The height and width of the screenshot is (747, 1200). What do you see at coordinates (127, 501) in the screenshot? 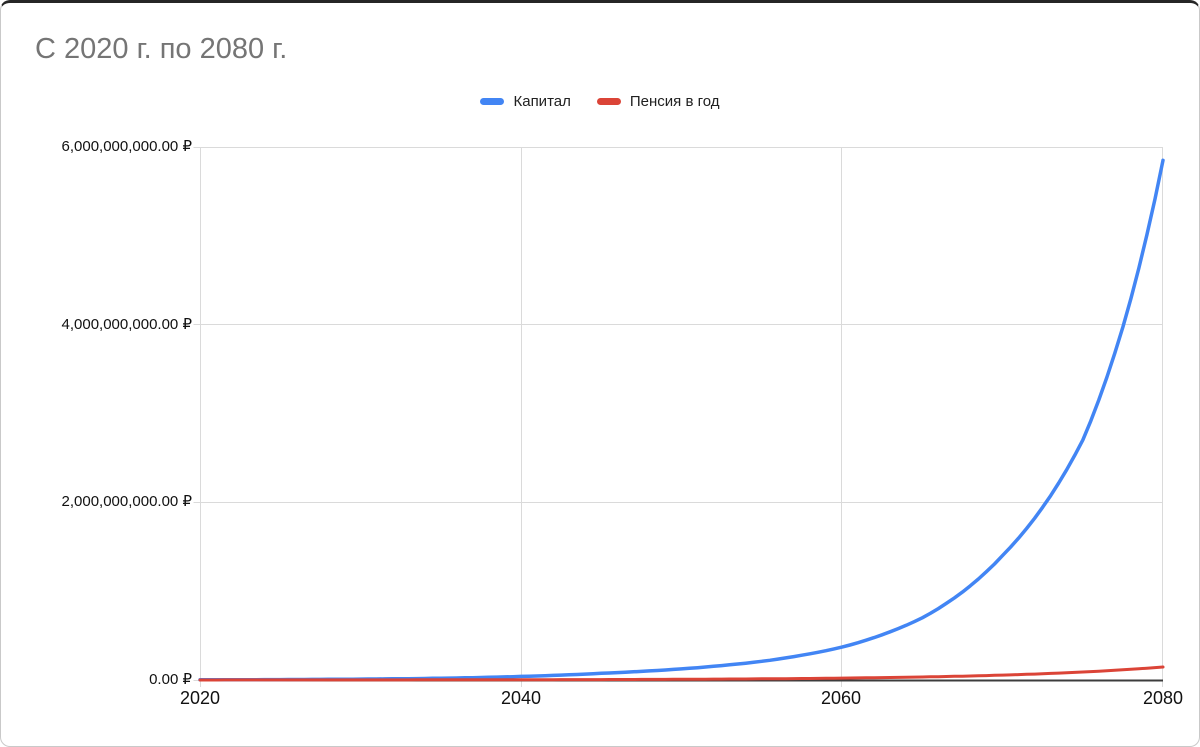
I see `y-axis-label: 2,000,000,000.00 ₽` at bounding box center [127, 501].